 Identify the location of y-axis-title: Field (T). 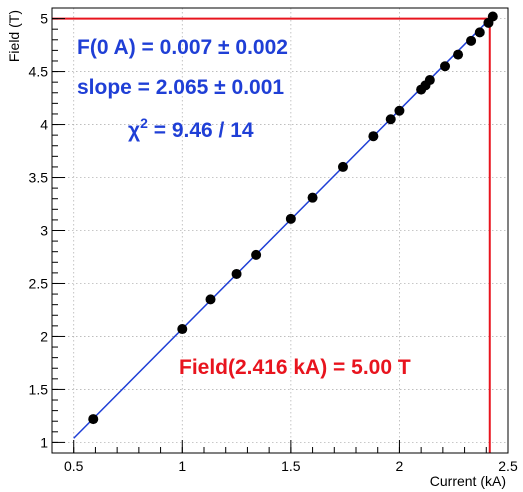
(14, 36).